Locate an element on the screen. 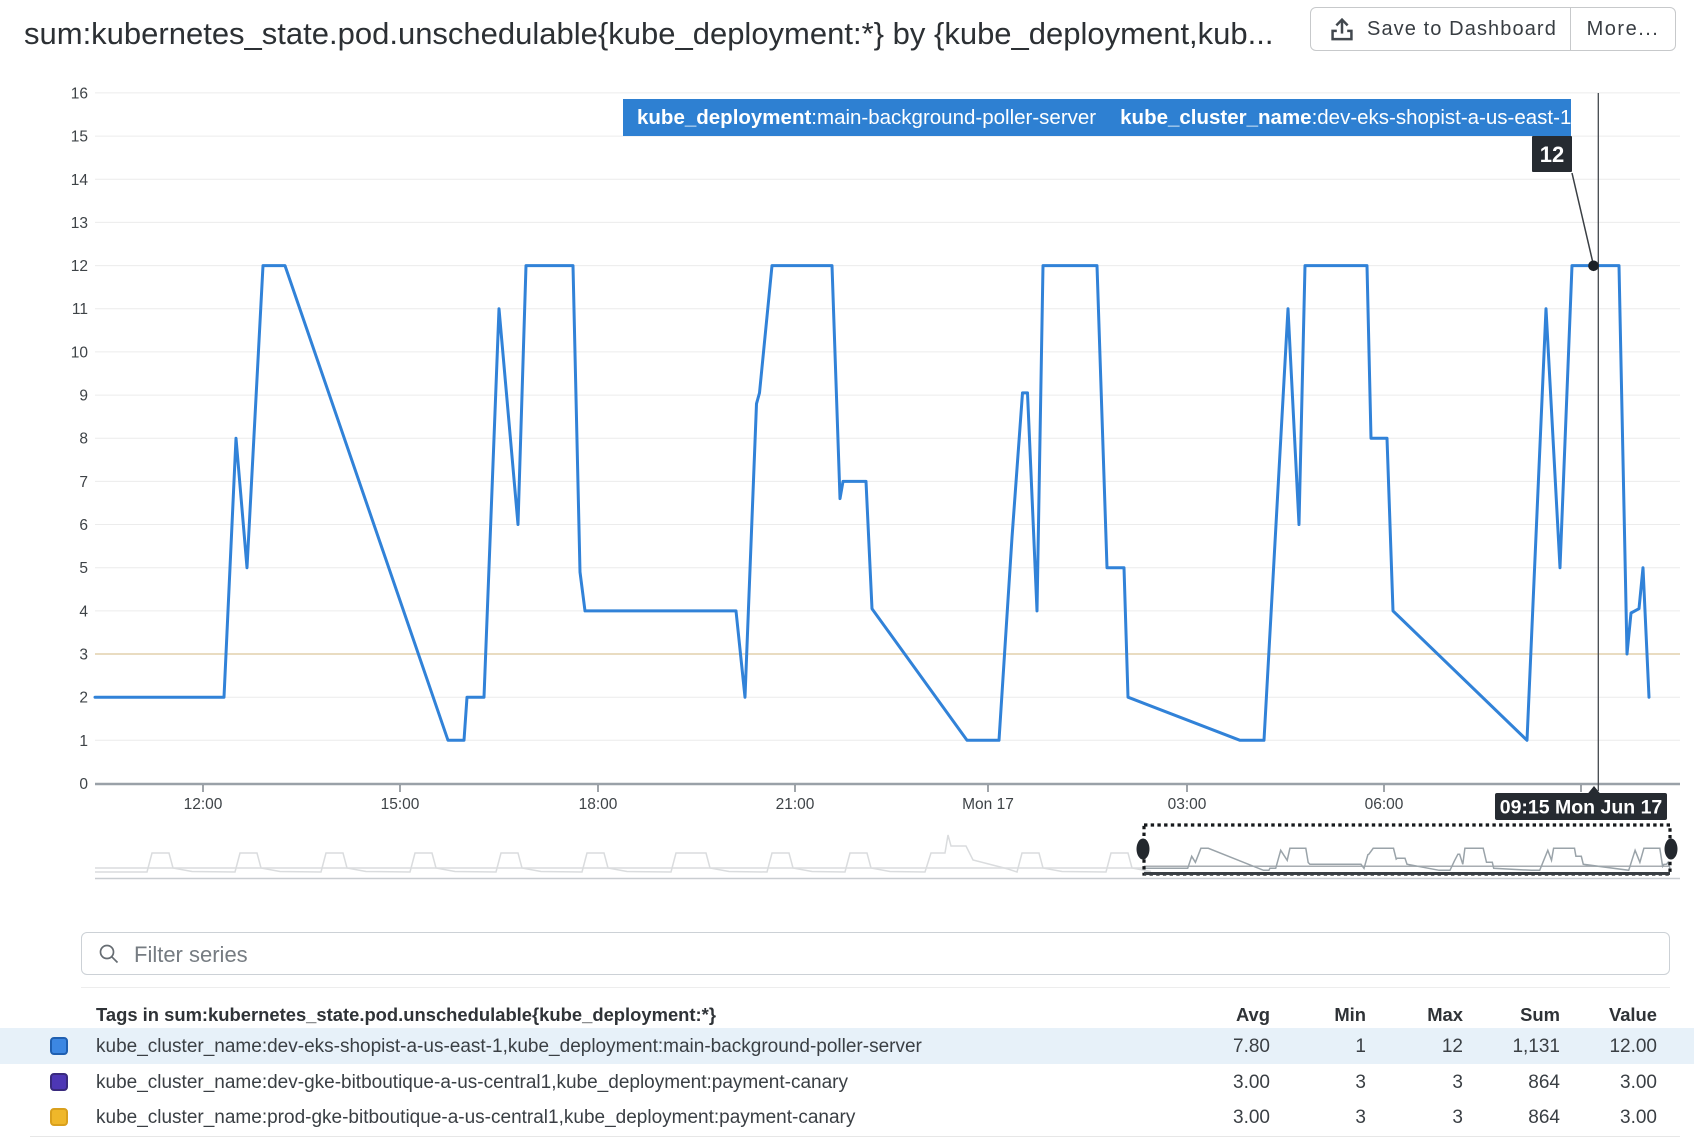 This screenshot has width=1694, height=1141. svg-text: 2 is located at coordinates (83, 698).